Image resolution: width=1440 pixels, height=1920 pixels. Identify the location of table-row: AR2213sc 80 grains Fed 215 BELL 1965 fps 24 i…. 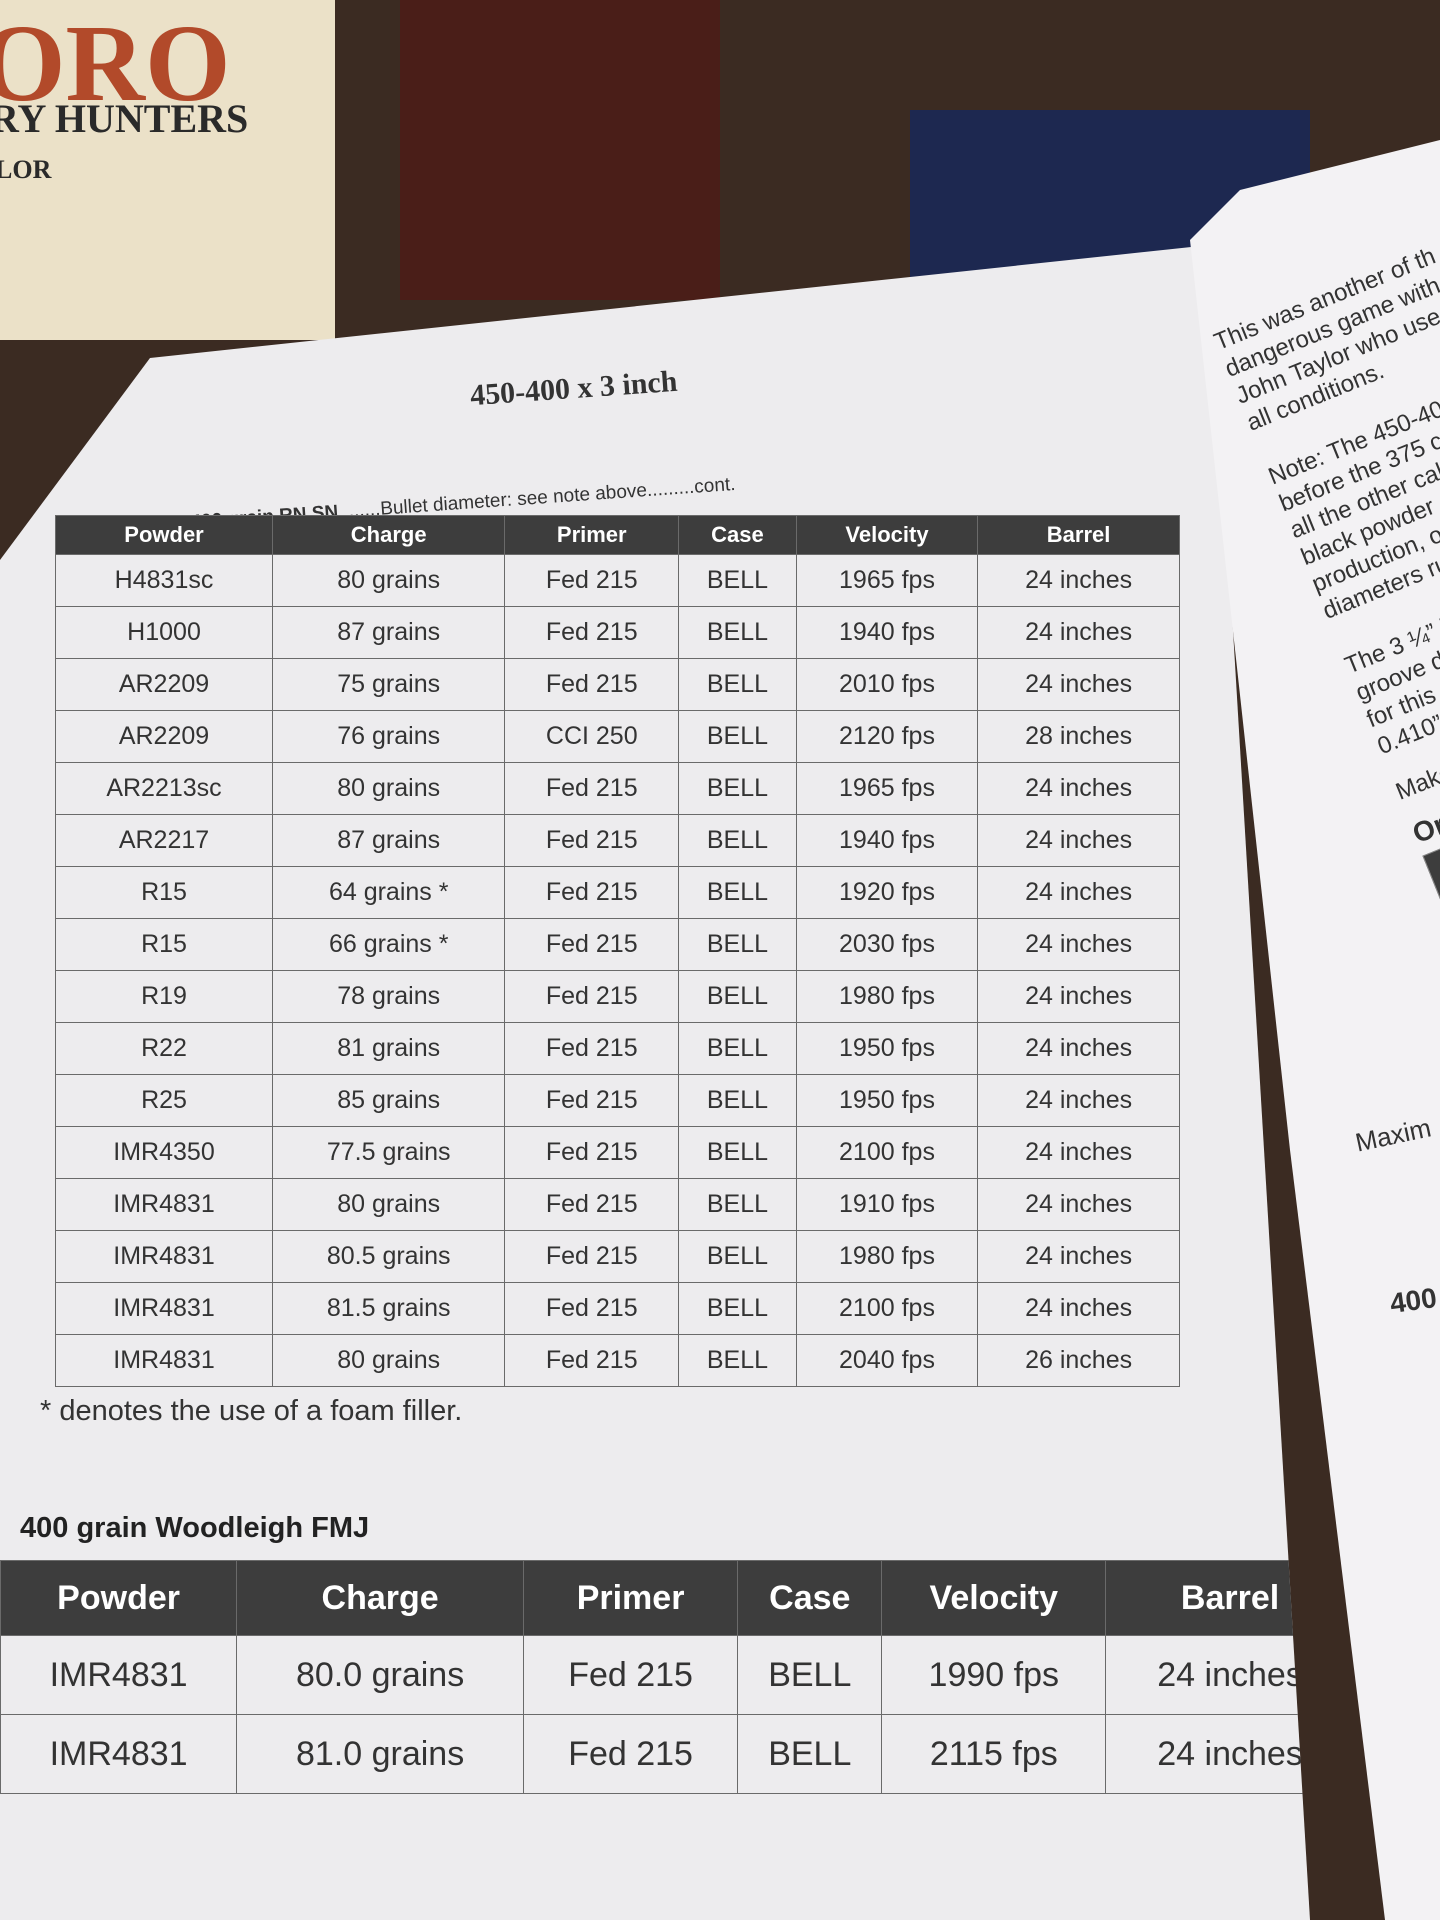
(617, 788).